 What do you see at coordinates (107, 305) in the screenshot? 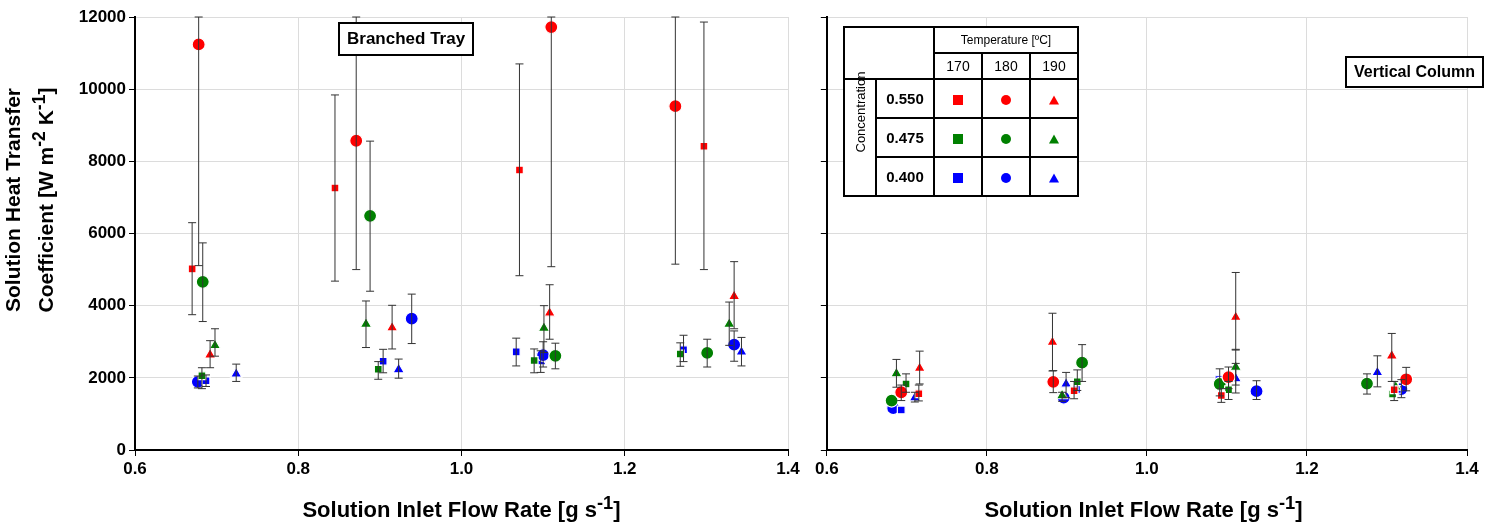
I see `y-tick-label: 4000` at bounding box center [107, 305].